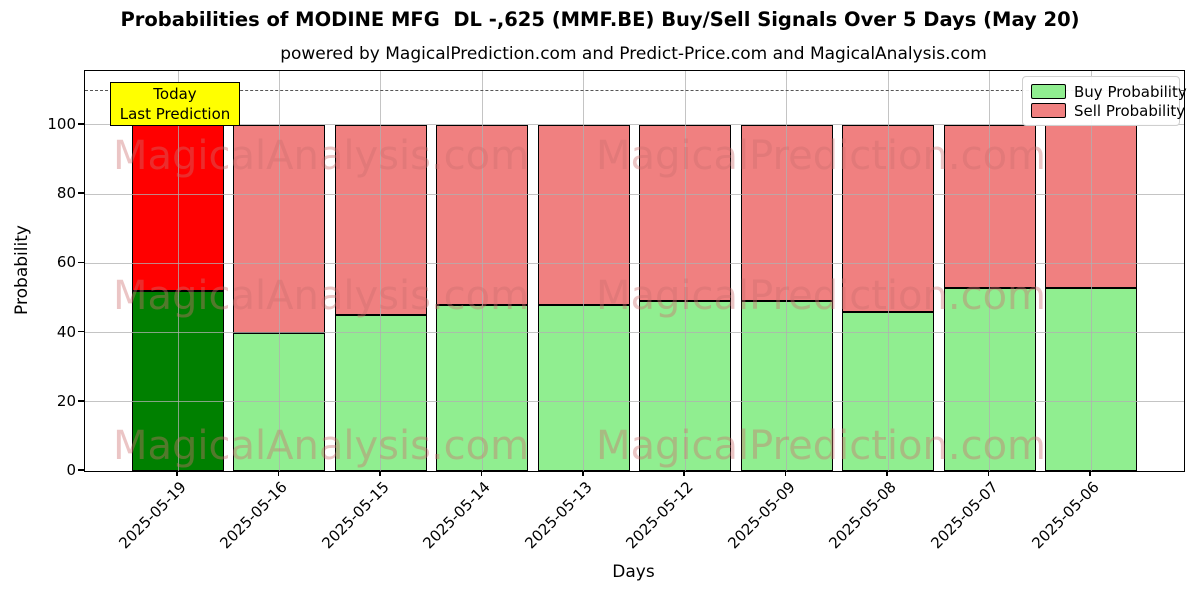 Image resolution: width=1200 pixels, height=600 pixels. What do you see at coordinates (66, 400) in the screenshot?
I see `y-tick-label: 20` at bounding box center [66, 400].